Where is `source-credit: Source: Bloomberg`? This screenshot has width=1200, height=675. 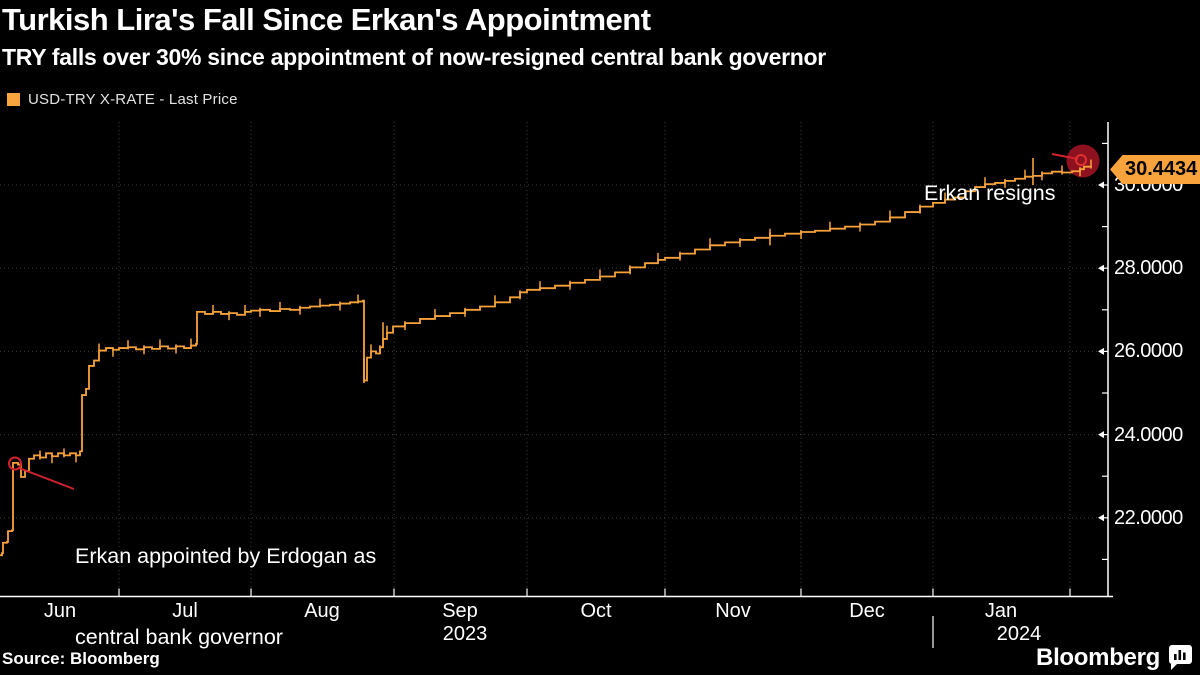
source-credit: Source: Bloomberg is located at coordinates (81, 658).